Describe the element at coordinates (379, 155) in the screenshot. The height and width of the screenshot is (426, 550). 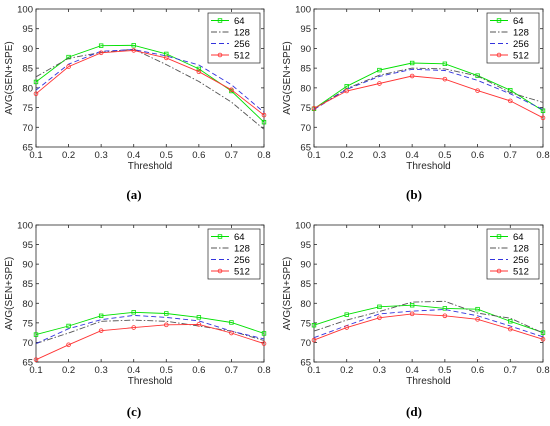
I see `x-tick-label: 0.3` at that location.